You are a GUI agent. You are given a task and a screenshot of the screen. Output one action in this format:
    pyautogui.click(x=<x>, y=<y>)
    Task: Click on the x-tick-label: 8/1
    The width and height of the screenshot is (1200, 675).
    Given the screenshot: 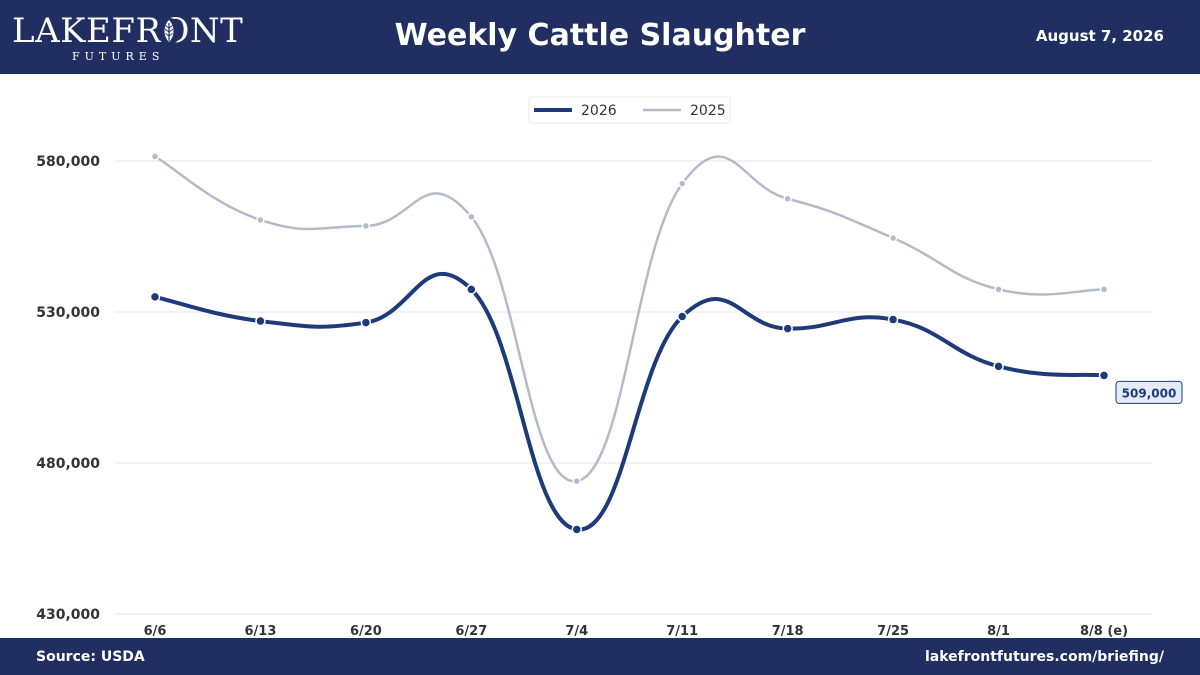 What is the action you would take?
    pyautogui.click(x=998, y=631)
    